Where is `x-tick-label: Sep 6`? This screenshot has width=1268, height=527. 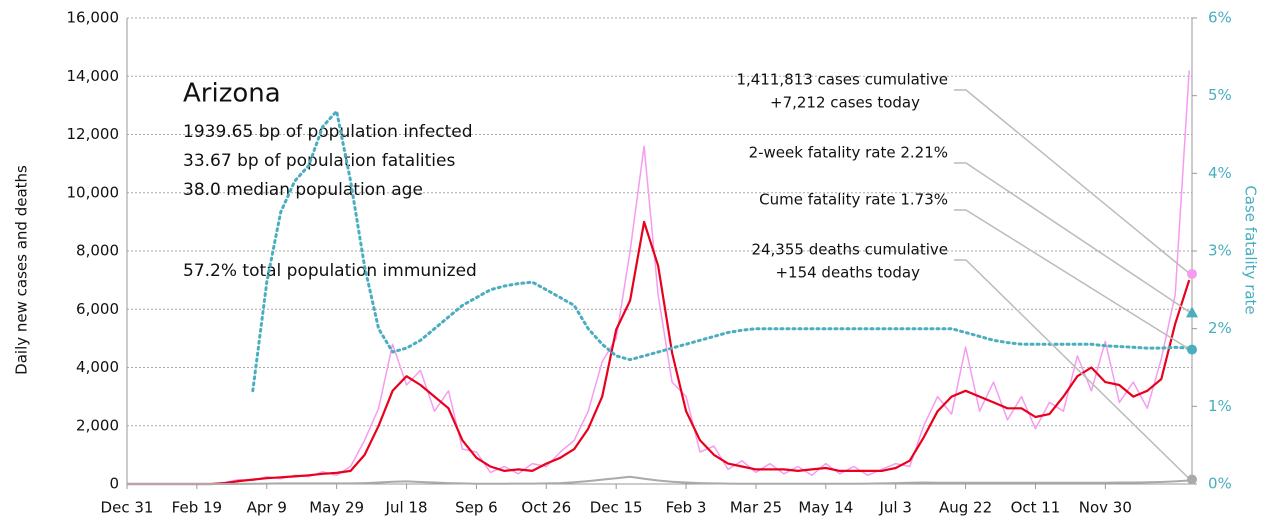 x-tick-label: Sep 6 is located at coordinates (476, 508).